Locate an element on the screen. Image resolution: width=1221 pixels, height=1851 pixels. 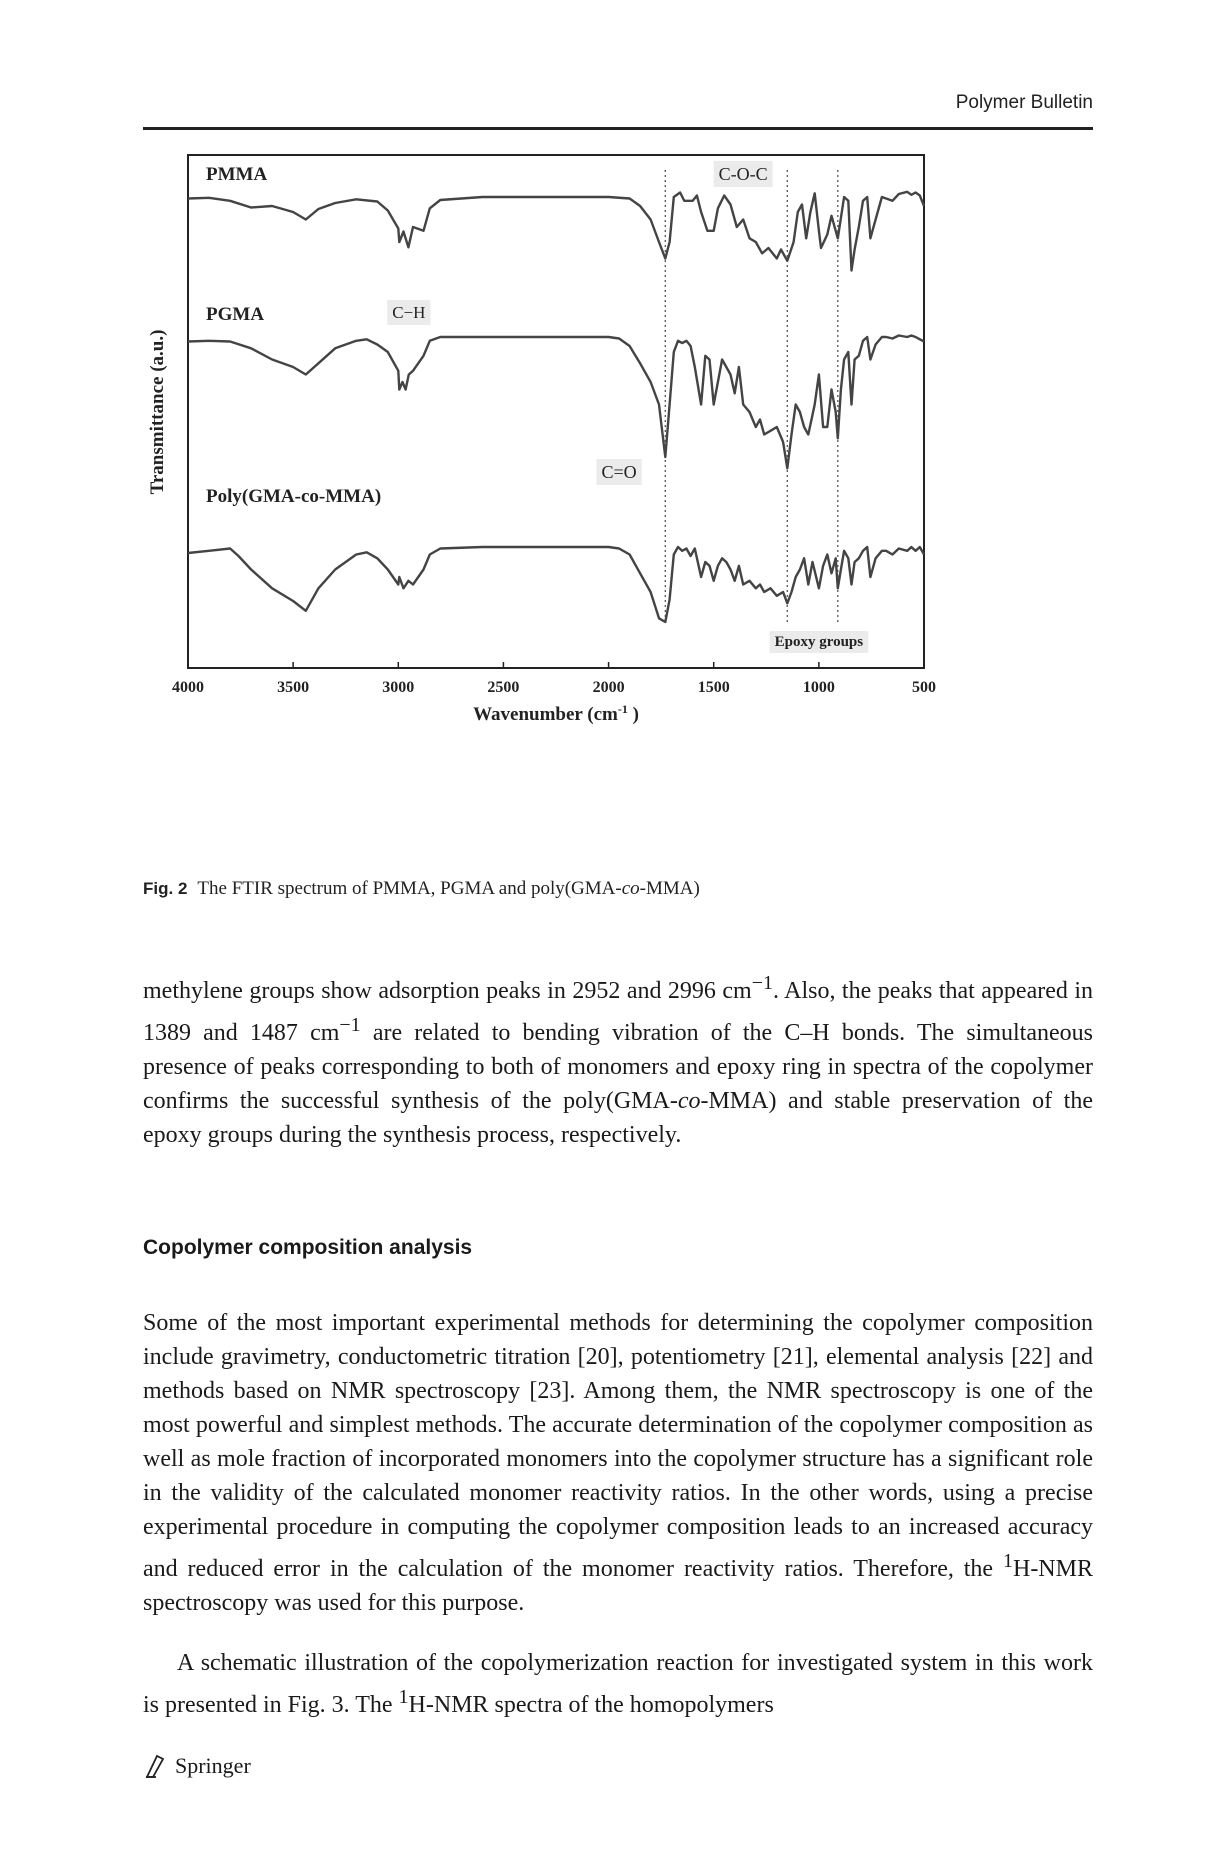
annotation-c_o_c: C-O-C is located at coordinates (743, 174).